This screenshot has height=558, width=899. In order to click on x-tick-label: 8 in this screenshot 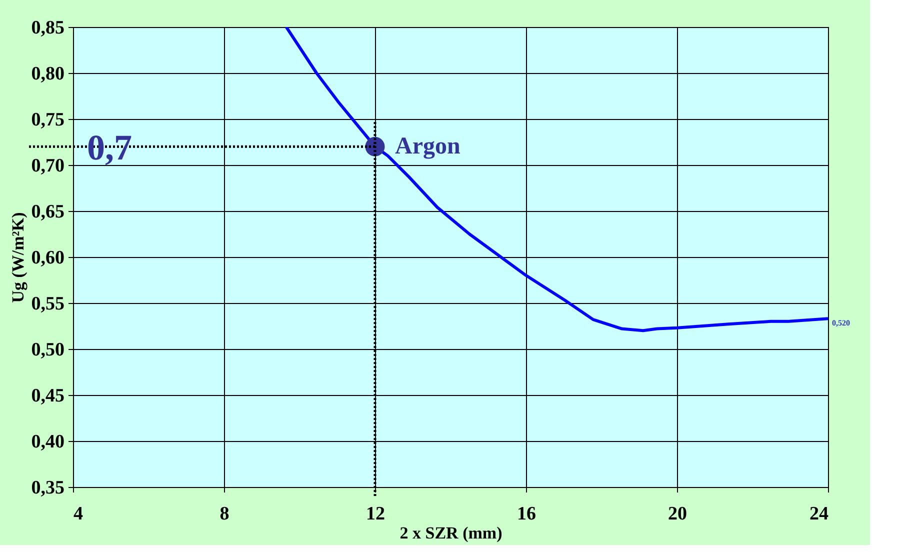, I will do `click(225, 514)`.